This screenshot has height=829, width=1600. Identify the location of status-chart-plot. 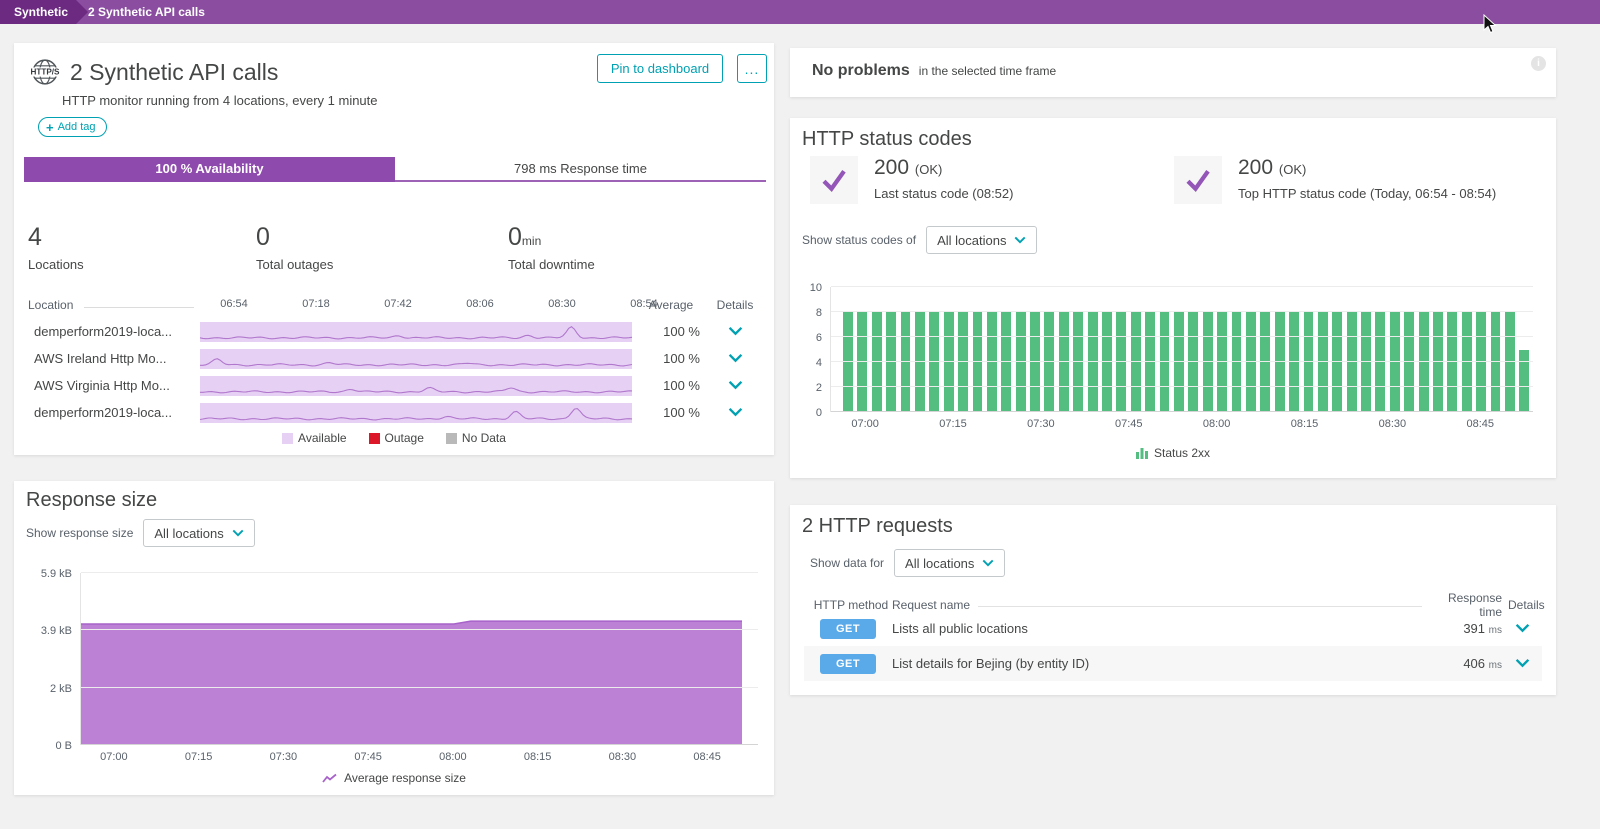
(1181, 349).